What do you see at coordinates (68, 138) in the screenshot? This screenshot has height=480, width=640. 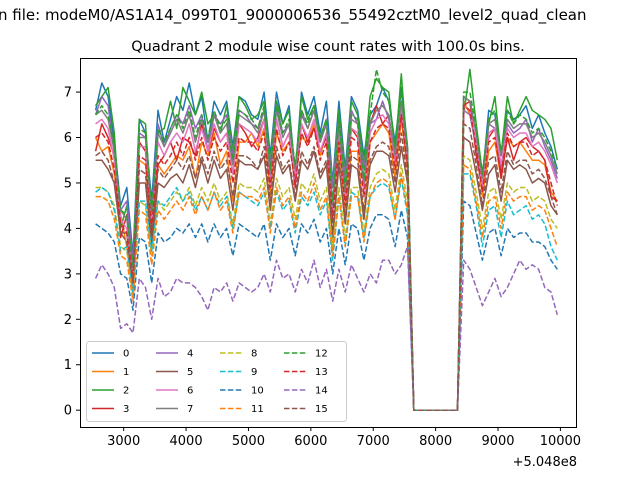 I see `y-tick-label: 6` at bounding box center [68, 138].